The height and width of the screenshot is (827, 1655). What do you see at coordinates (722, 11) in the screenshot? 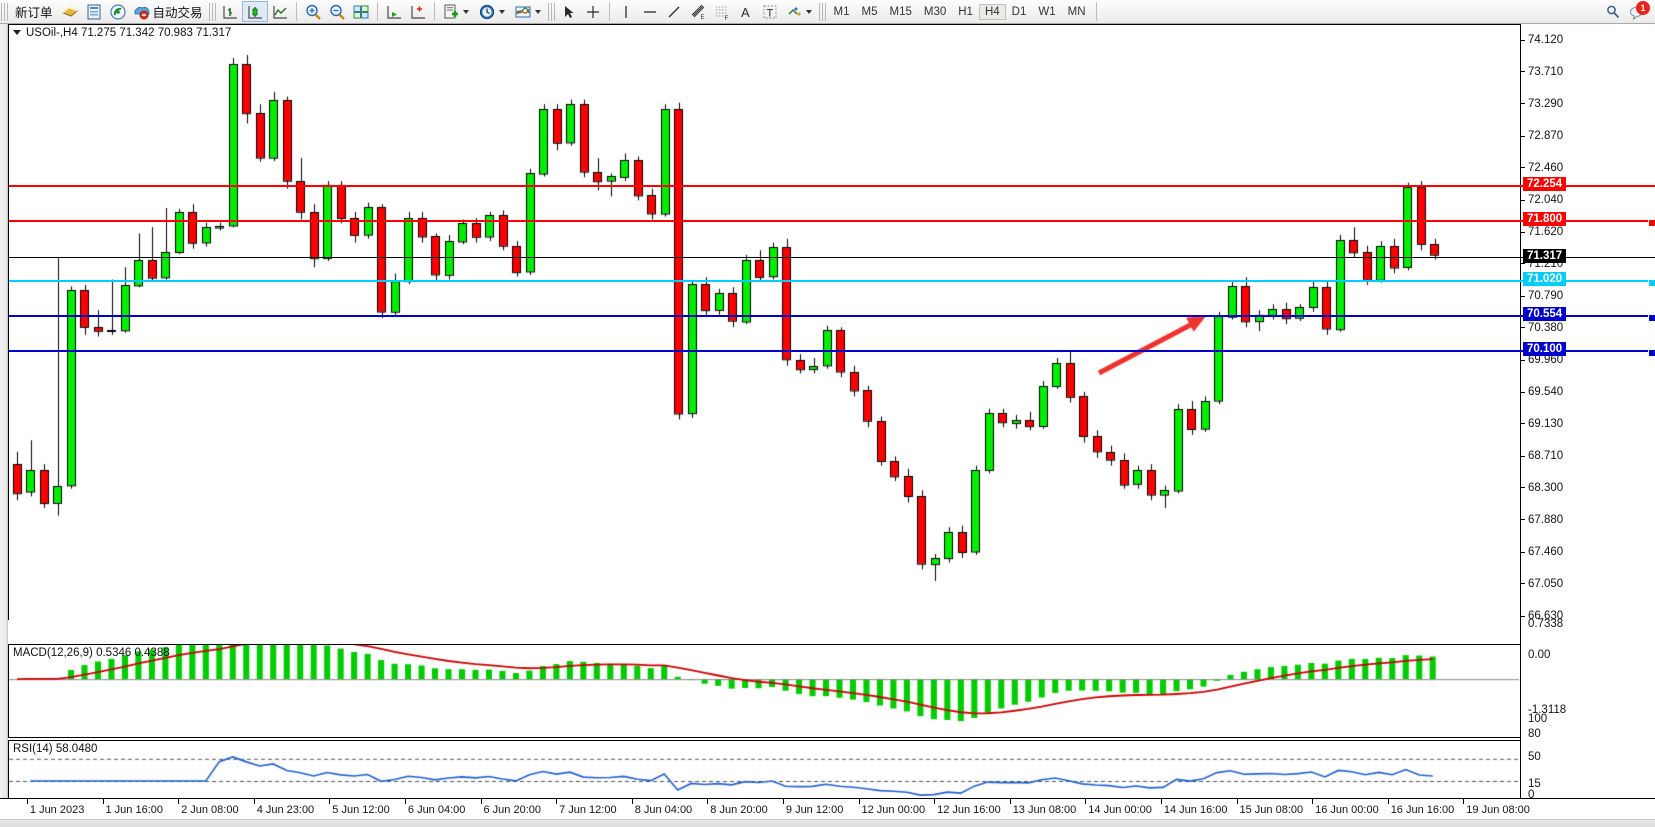
I see `fibonacci-button: F` at bounding box center [722, 11].